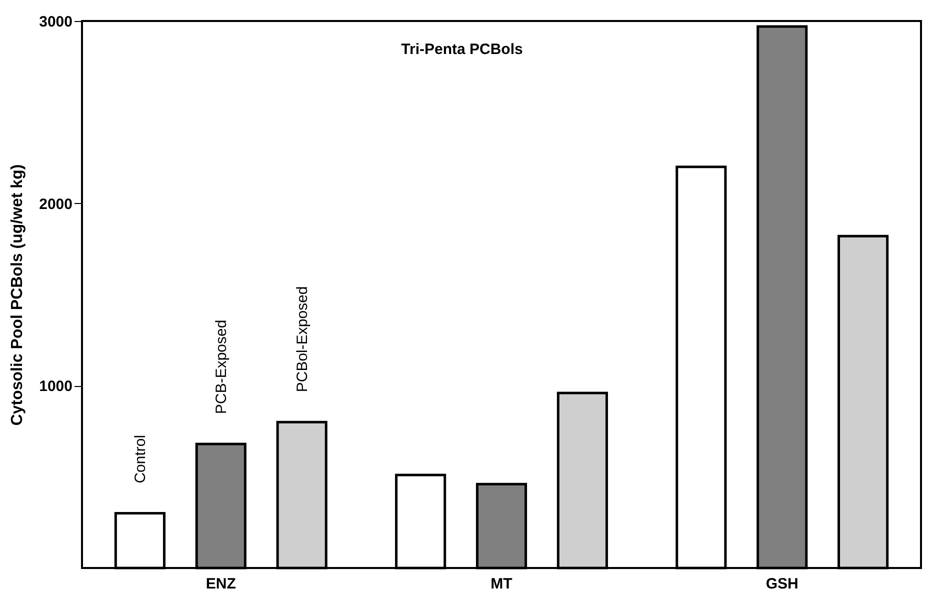  Describe the element at coordinates (501, 584) in the screenshot. I see `x-tick-label: MT` at that location.